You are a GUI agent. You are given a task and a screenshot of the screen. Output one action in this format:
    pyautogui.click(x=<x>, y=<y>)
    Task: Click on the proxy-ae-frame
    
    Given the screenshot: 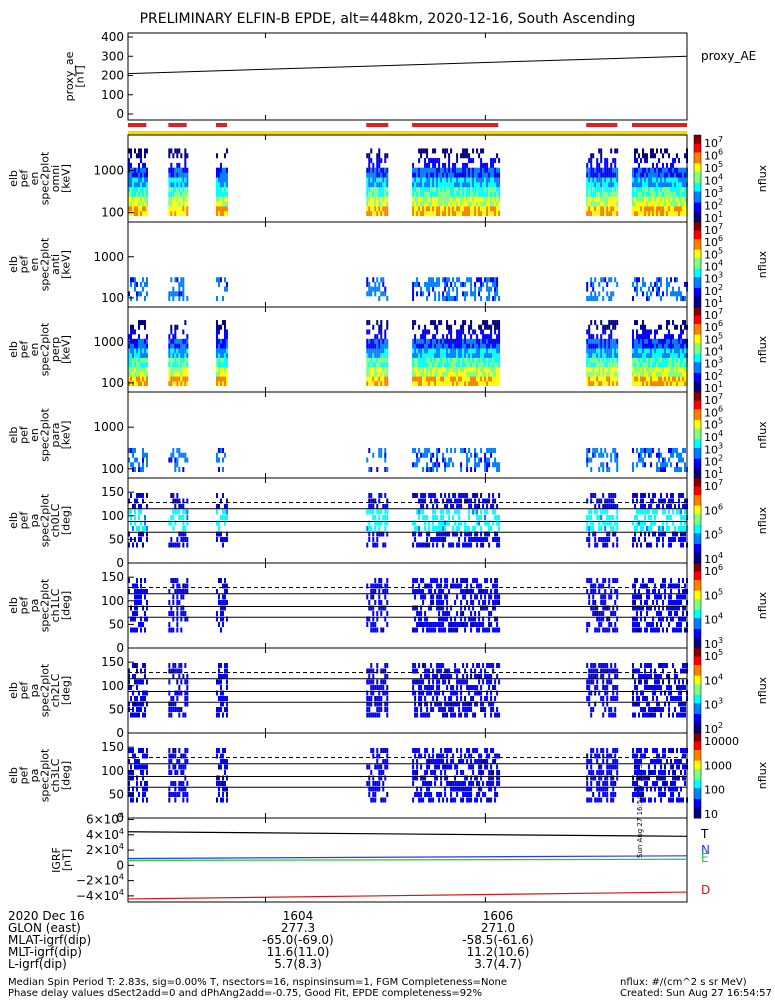 What is the action you would take?
    pyautogui.click(x=407, y=76)
    